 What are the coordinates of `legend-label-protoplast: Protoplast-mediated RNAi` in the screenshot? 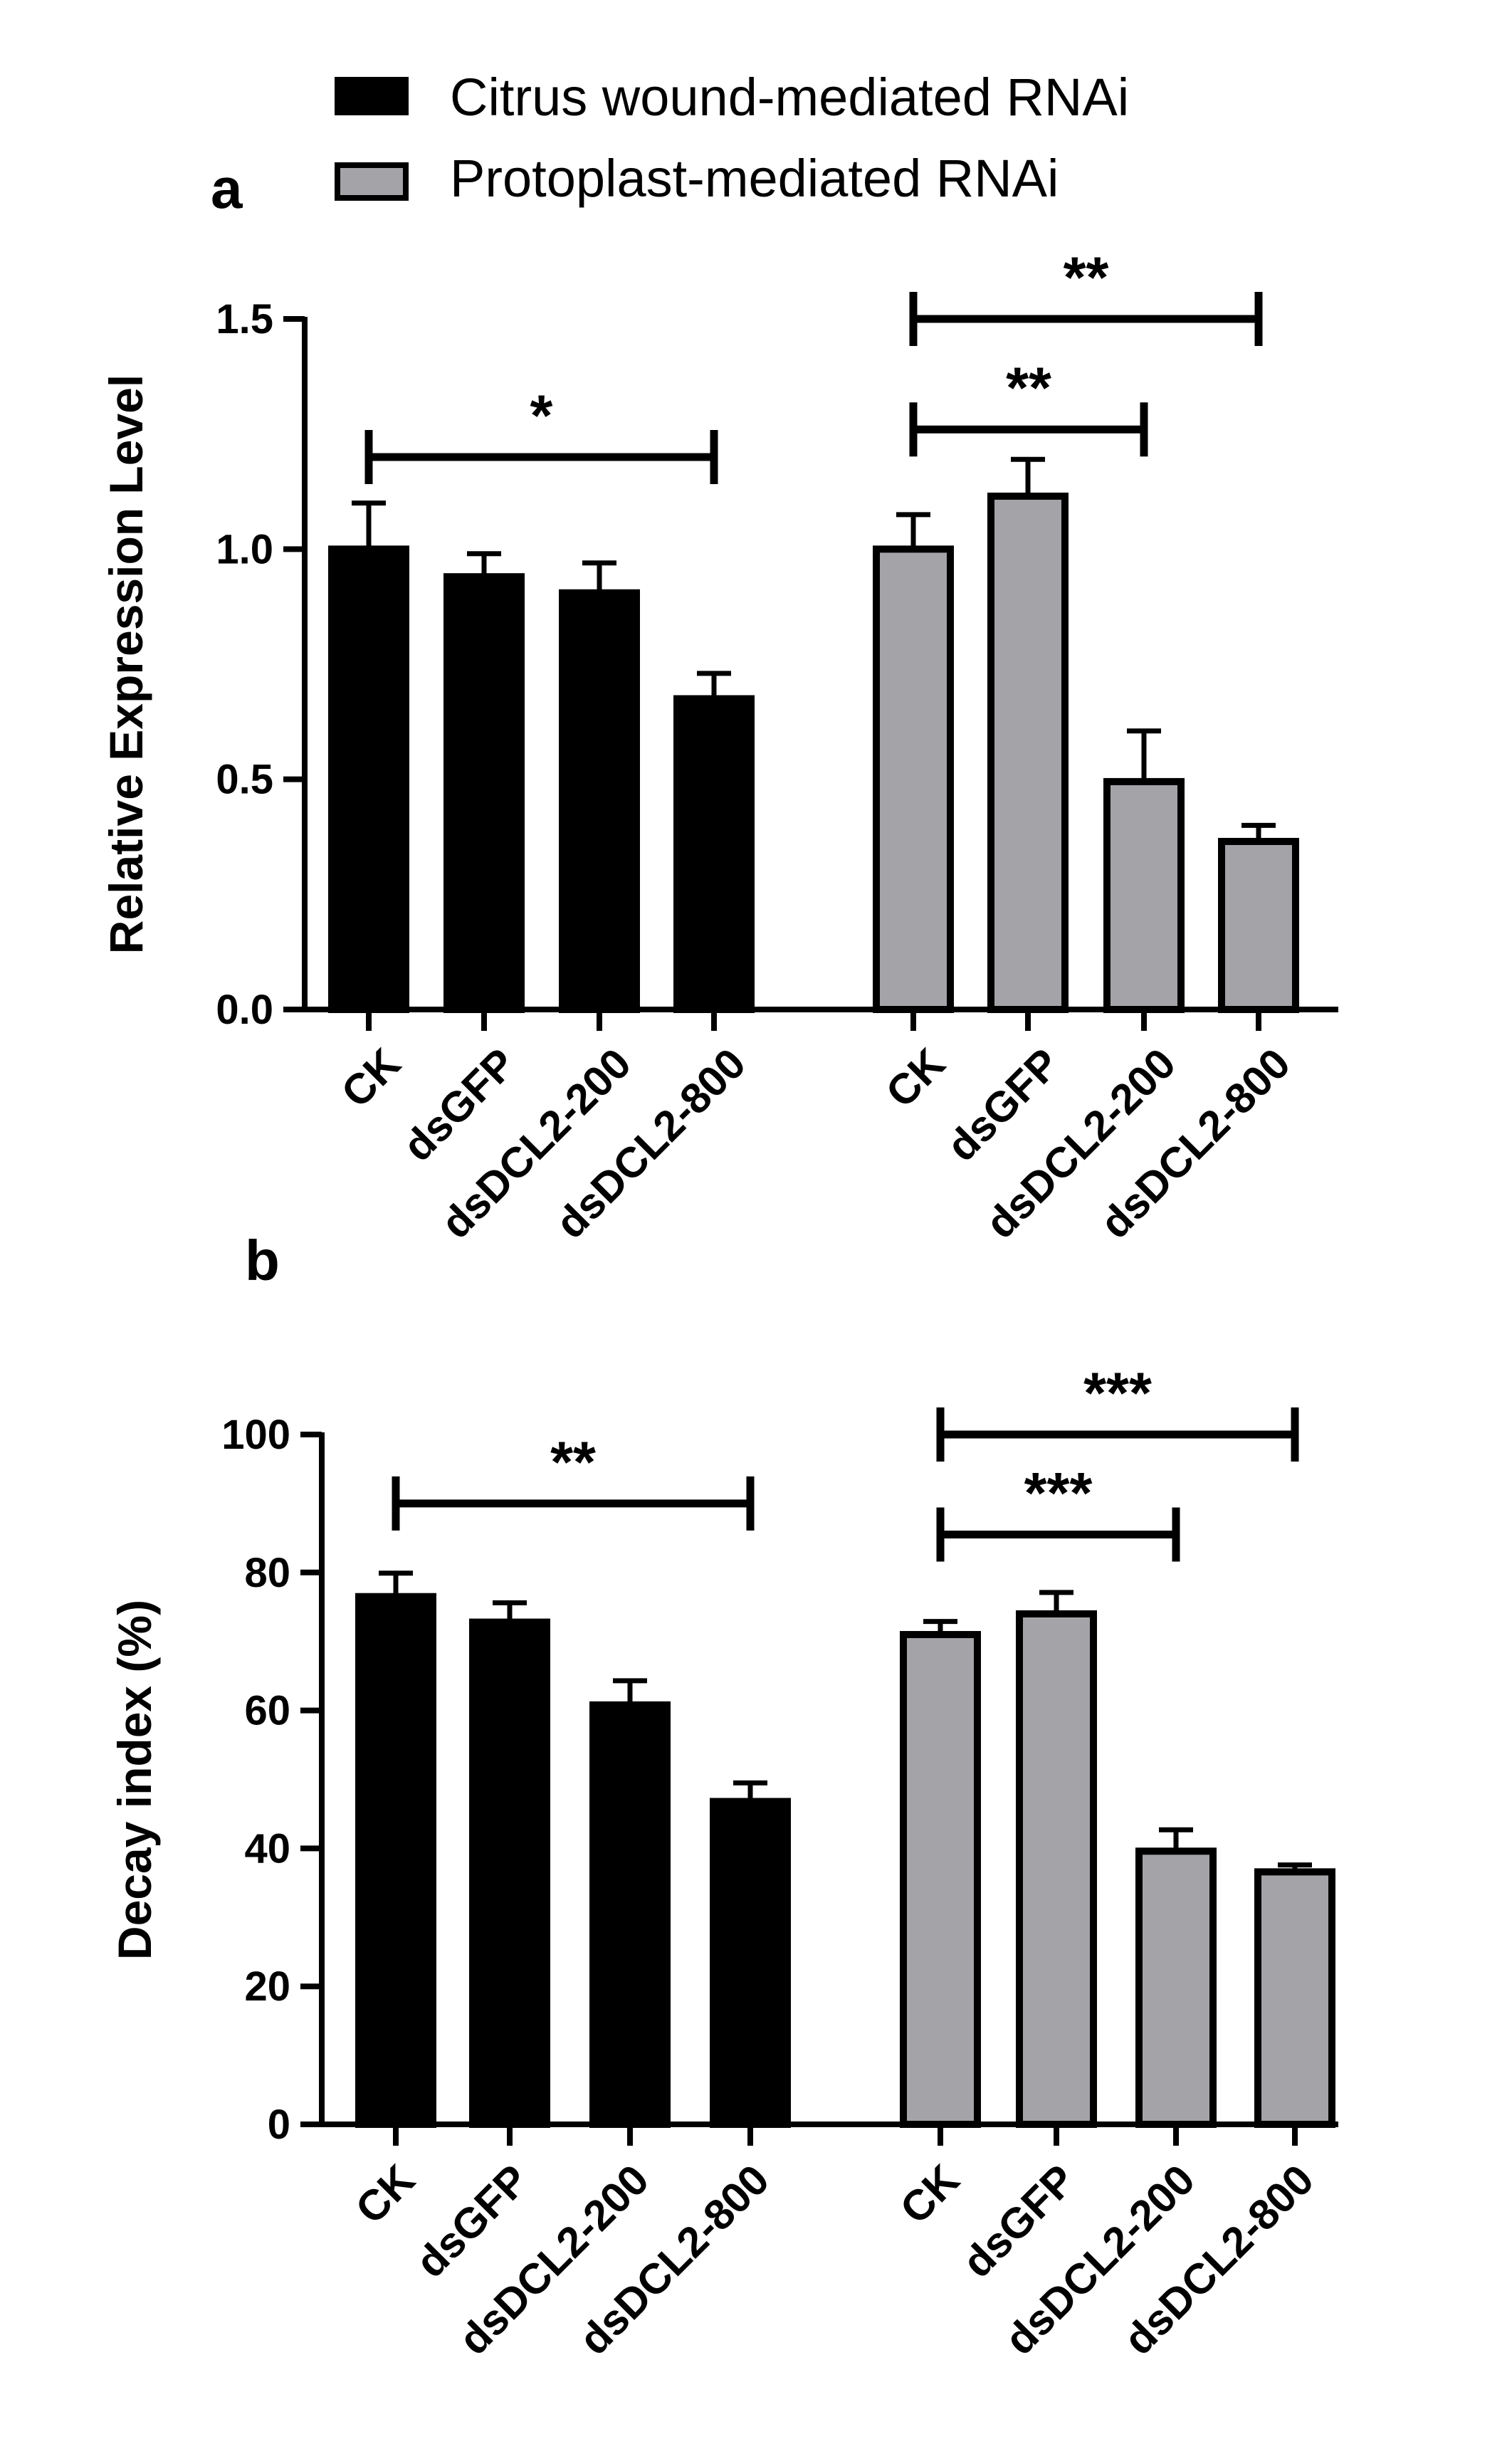 It's located at (754, 178).